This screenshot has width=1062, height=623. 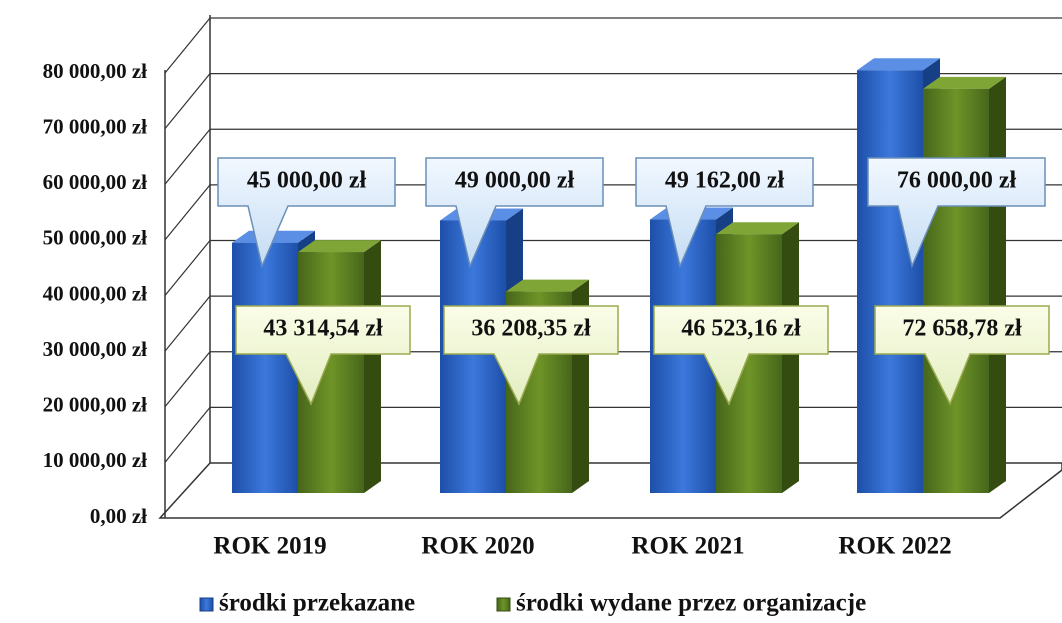 What do you see at coordinates (118, 516) in the screenshot?
I see `y-tick-label: 0,00 zł` at bounding box center [118, 516].